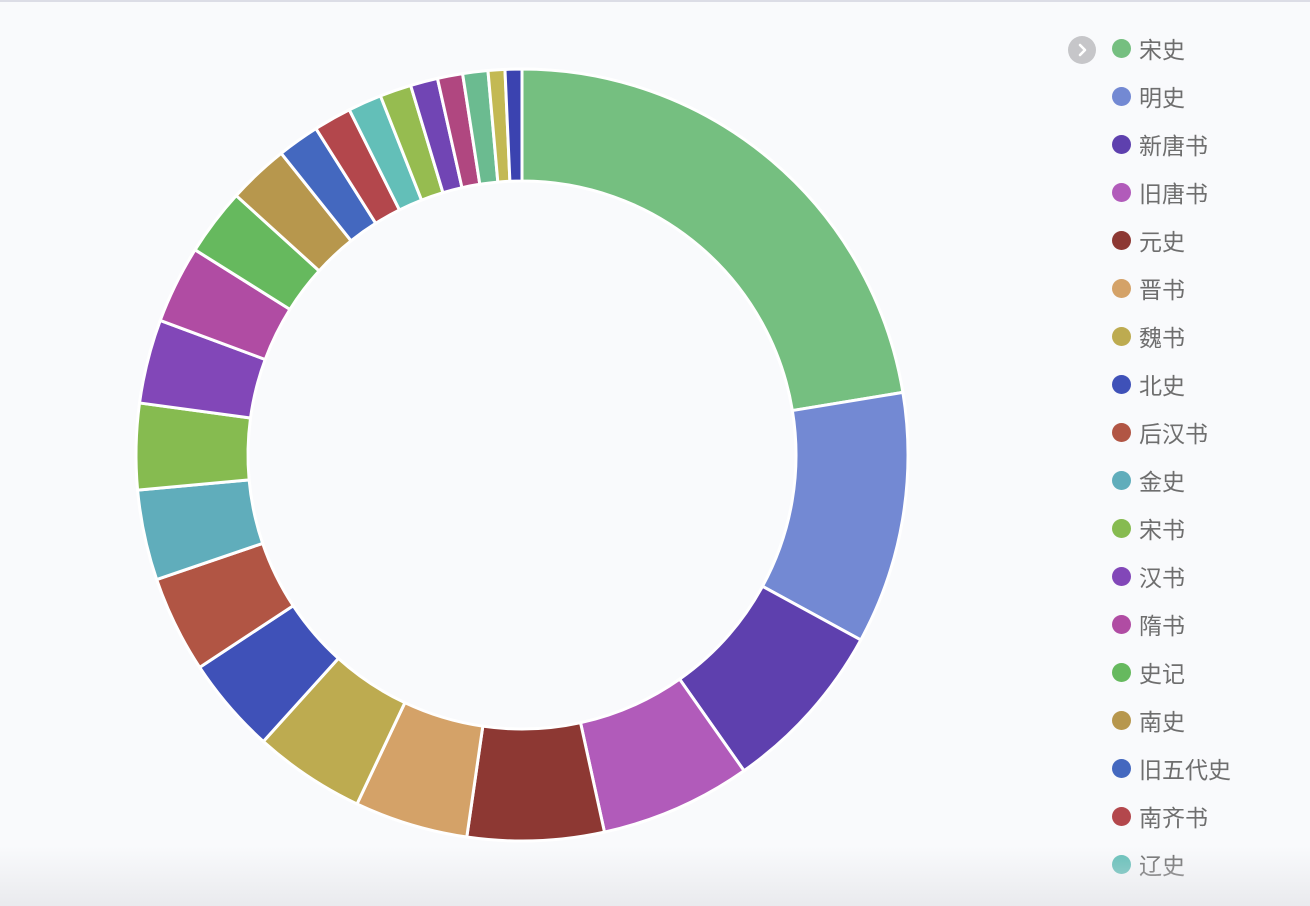 Image resolution: width=1310 pixels, height=906 pixels. What do you see at coordinates (712, 240) in the screenshot?
I see `slice-宋史` at bounding box center [712, 240].